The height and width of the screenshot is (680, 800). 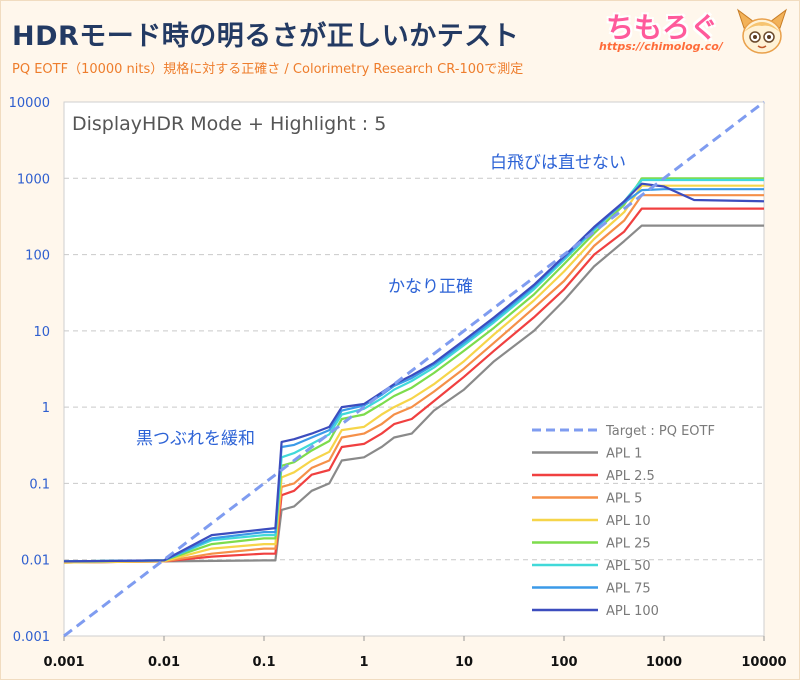 I want to click on x-tick-label: 1, so click(x=363, y=662).